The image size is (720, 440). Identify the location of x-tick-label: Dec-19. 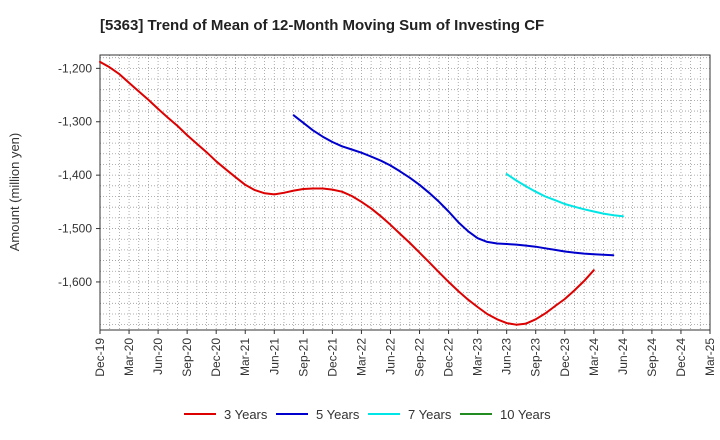
(100, 357).